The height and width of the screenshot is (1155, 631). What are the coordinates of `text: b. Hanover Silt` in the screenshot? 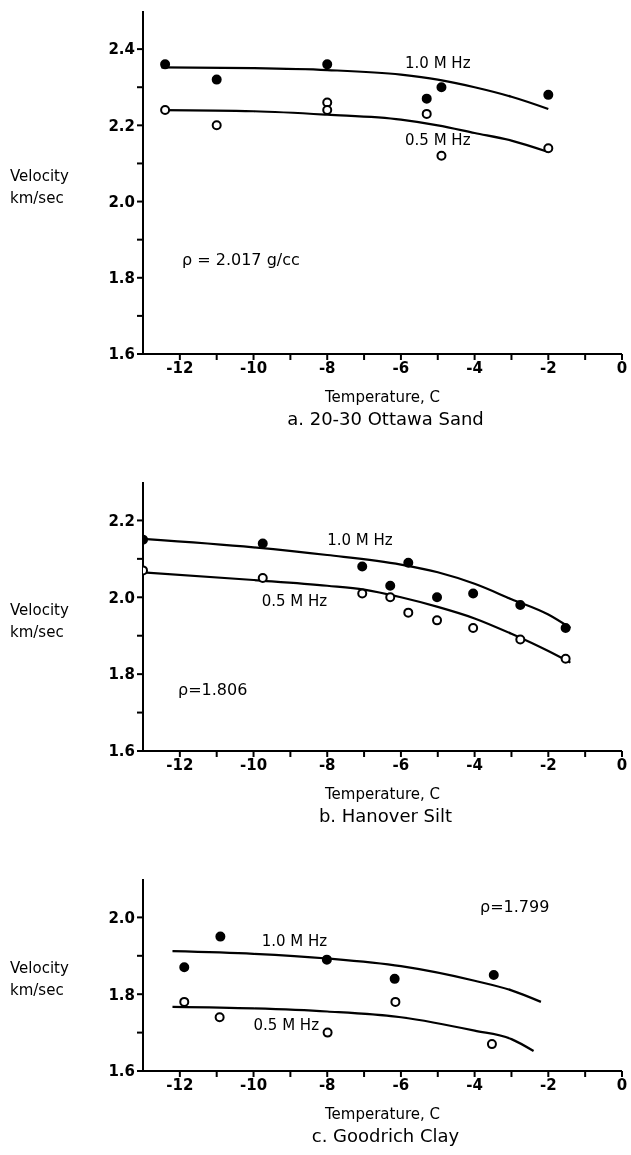 It's located at (385, 816).